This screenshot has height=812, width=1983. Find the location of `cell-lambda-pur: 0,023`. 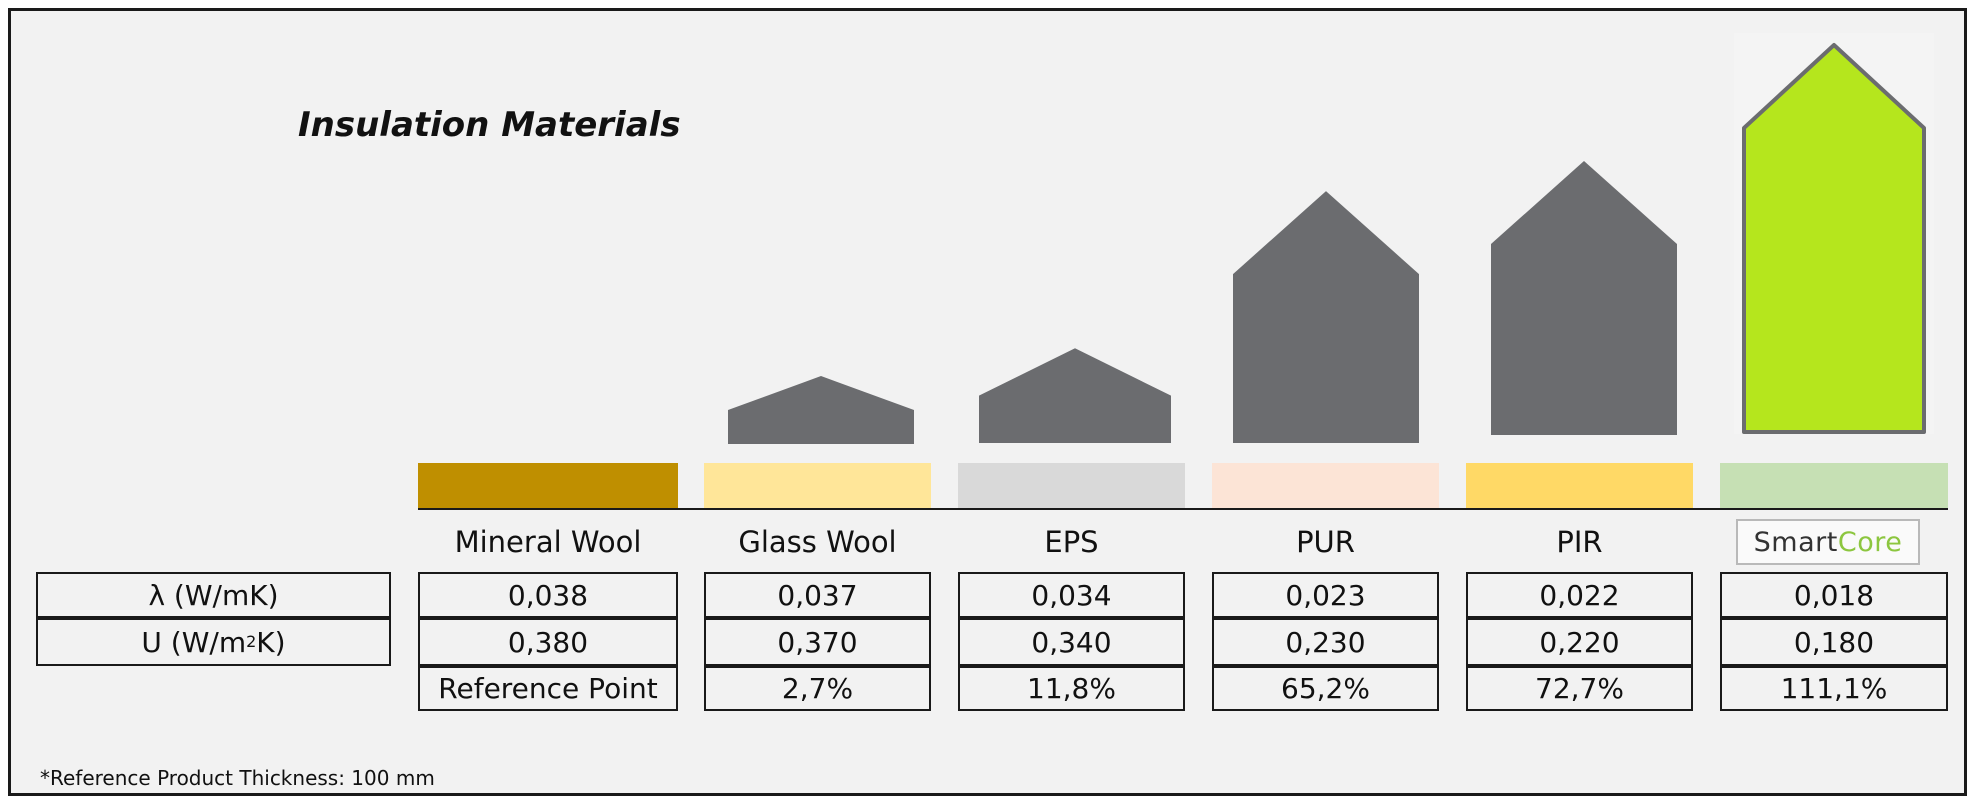

cell-lambda-pur: 0,023 is located at coordinates (1325, 595).